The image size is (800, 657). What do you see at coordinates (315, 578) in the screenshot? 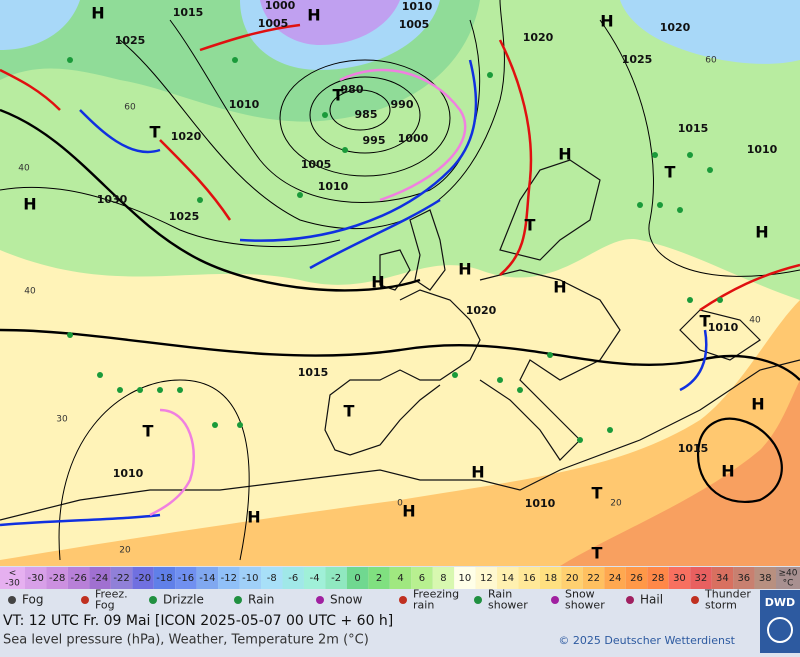
I see `scale-label: -4` at bounding box center [315, 578].